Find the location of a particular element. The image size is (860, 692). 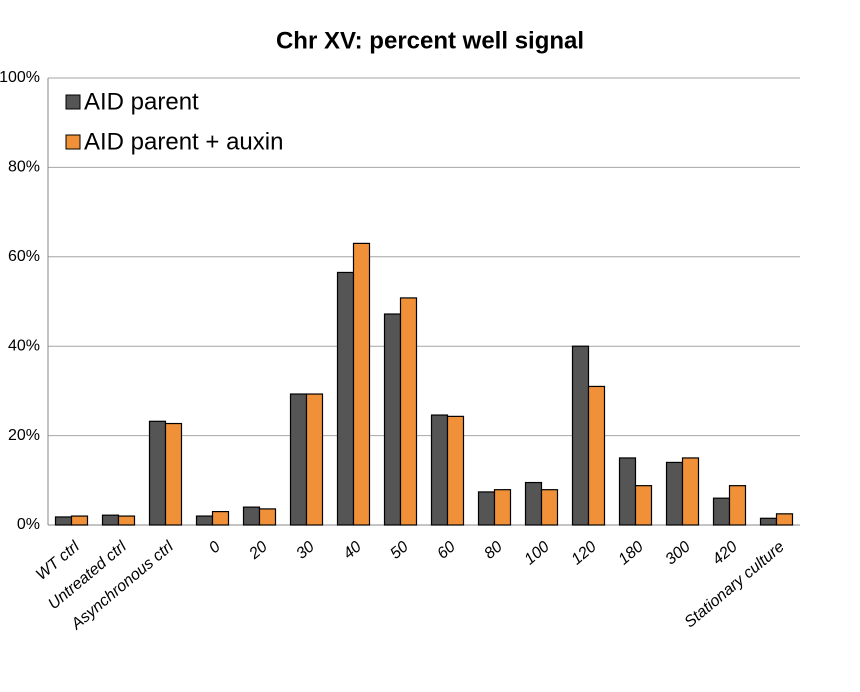

legend-label: AID parent is located at coordinates (141, 101).